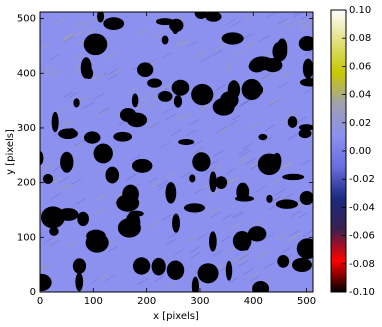  What do you see at coordinates (306, 301) in the screenshot?
I see `x-tick-label: 500` at bounding box center [306, 301].